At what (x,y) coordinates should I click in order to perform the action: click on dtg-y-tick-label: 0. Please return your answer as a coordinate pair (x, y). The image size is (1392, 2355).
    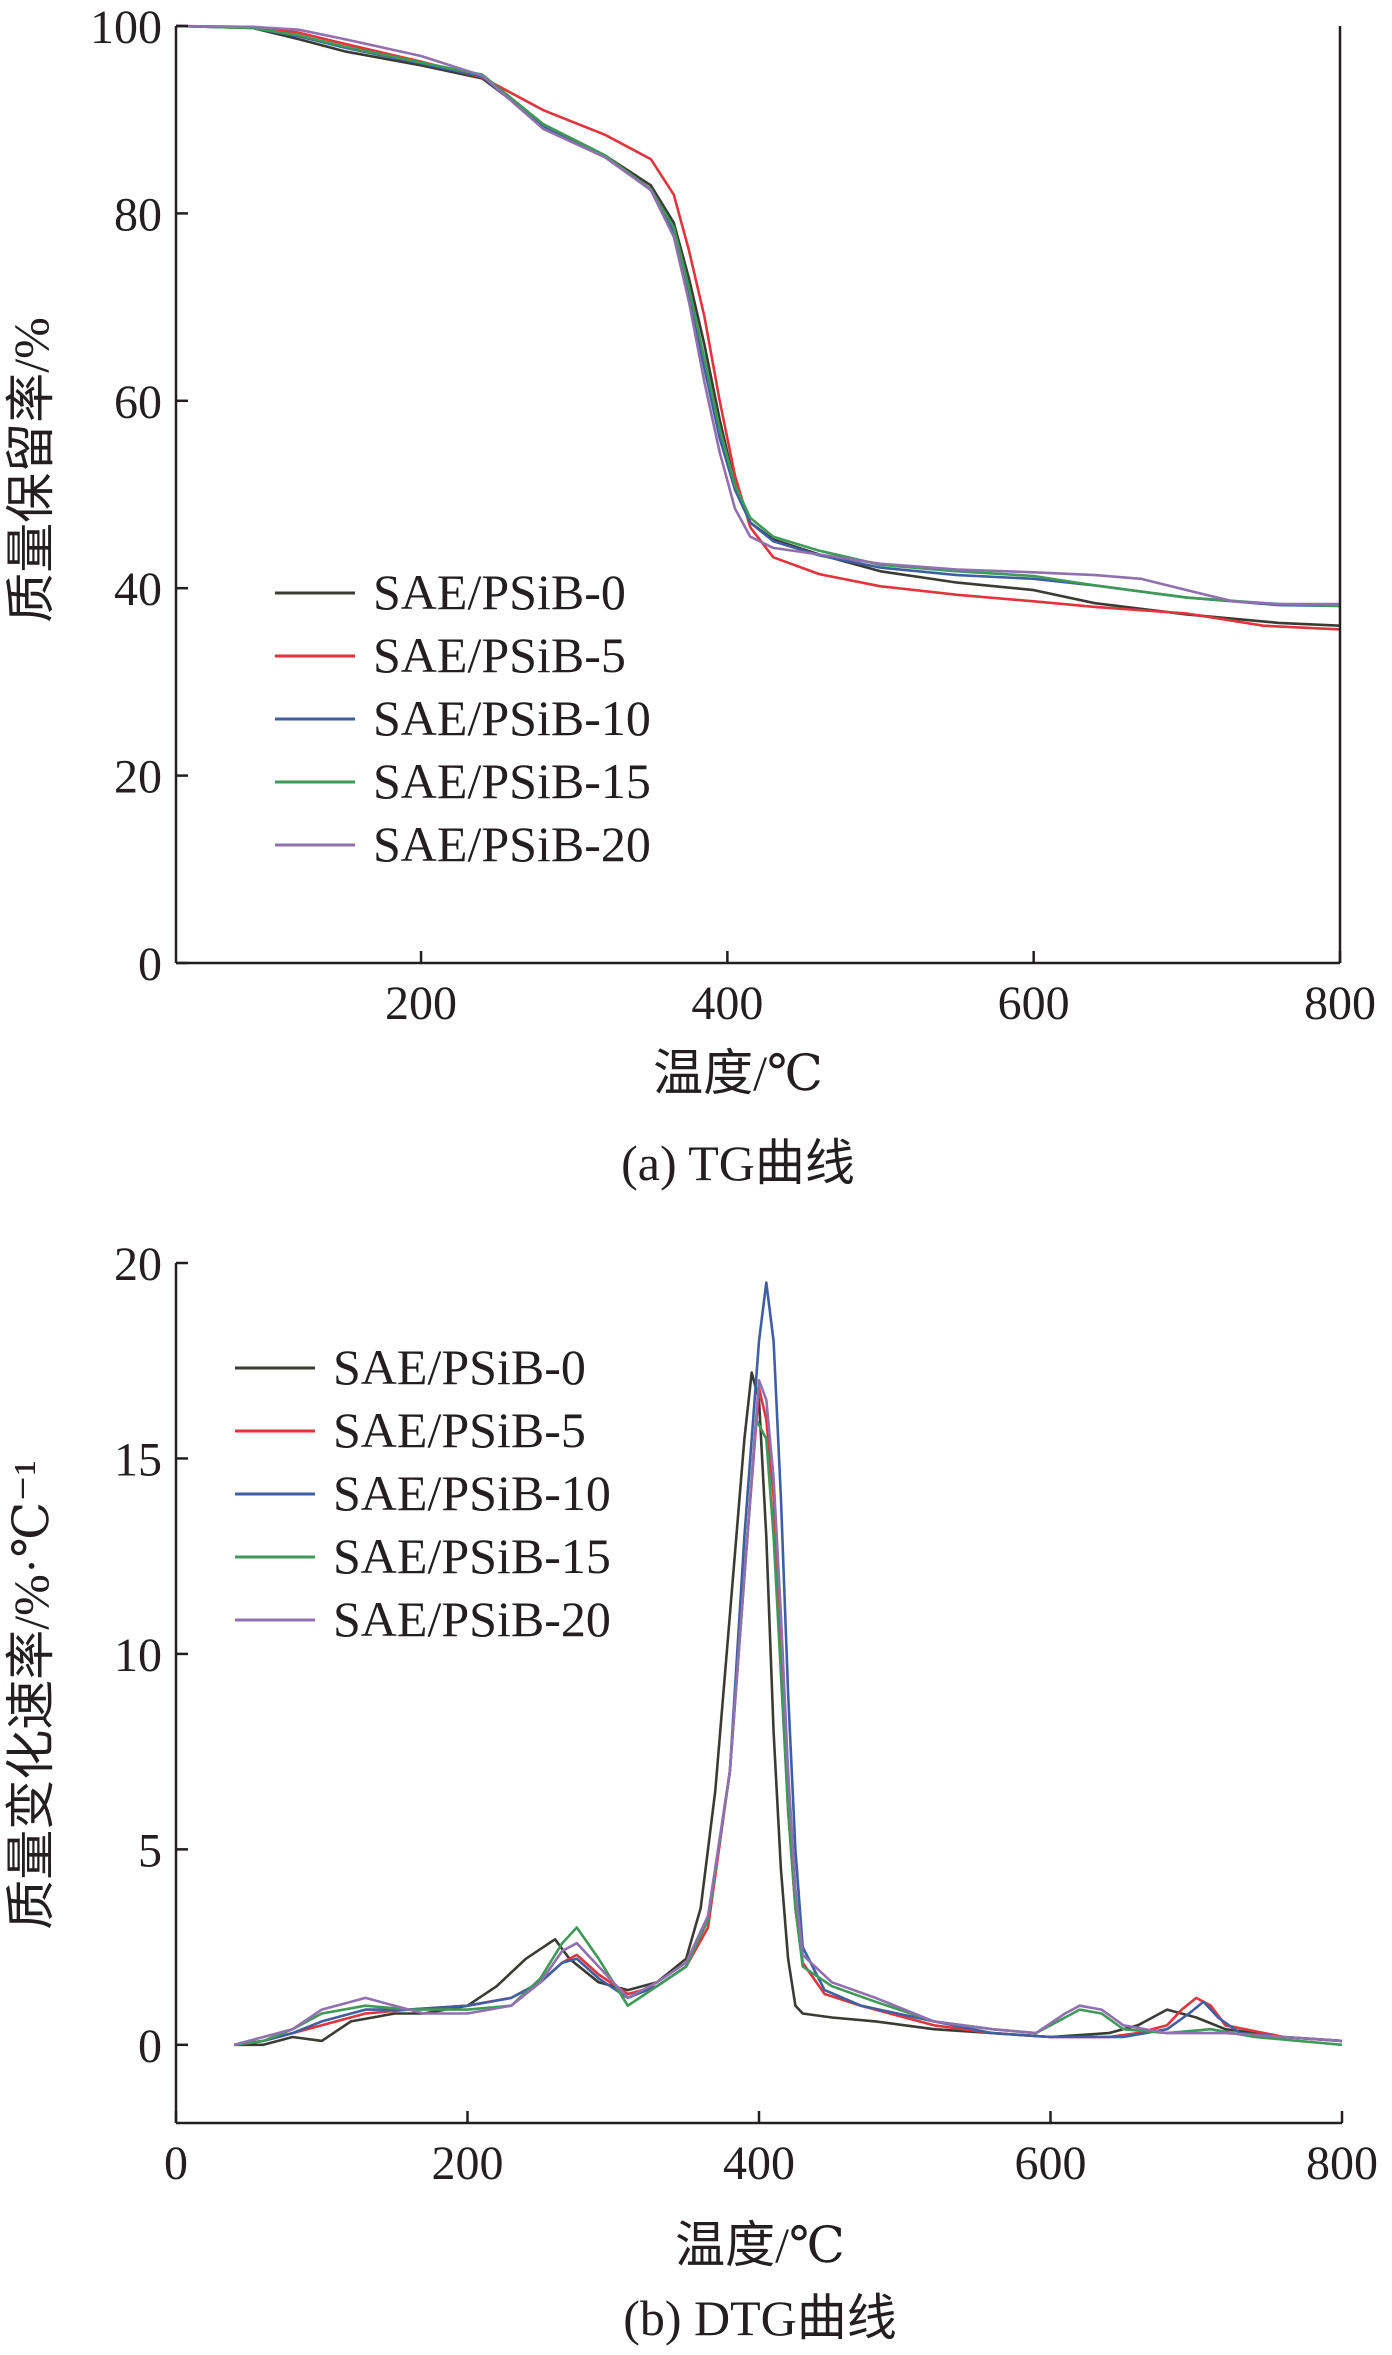
    Looking at the image, I should click on (150, 2046).